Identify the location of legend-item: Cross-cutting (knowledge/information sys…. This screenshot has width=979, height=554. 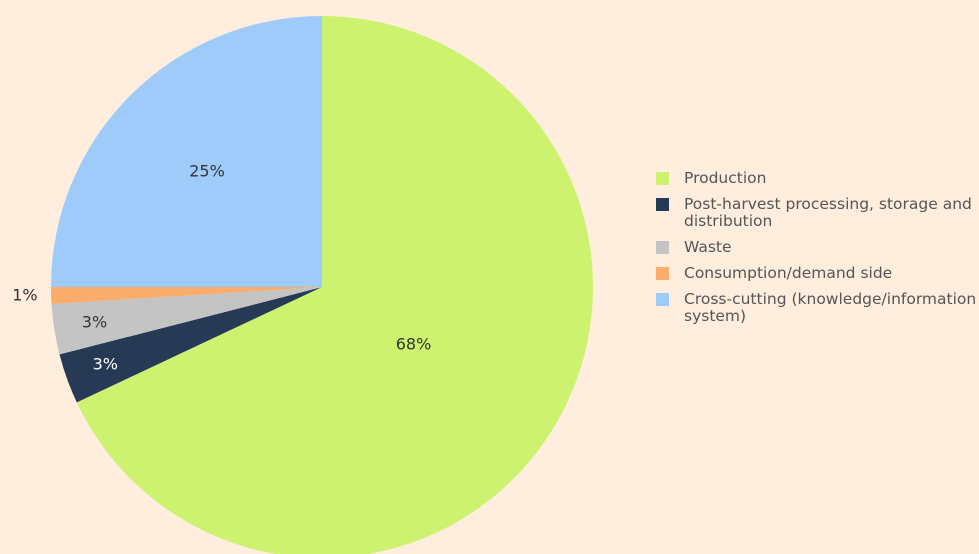
(817, 308).